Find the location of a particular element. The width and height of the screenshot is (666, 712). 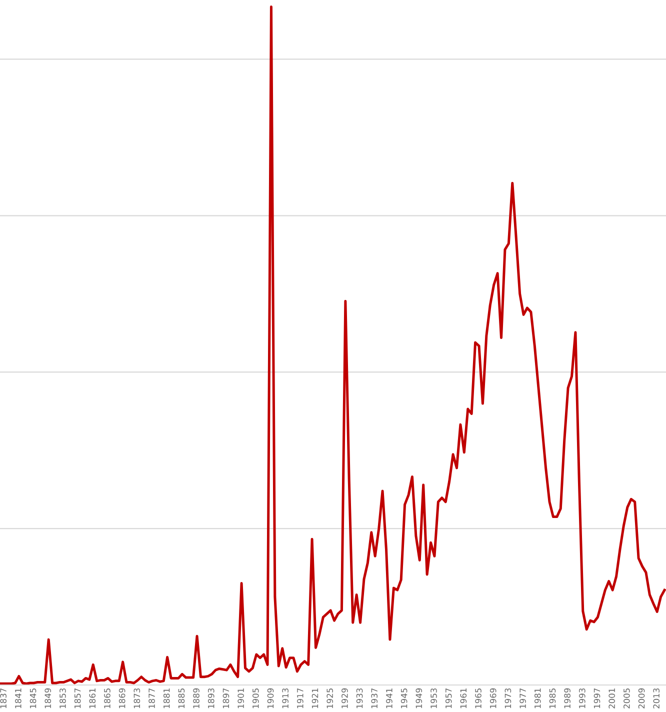

x-tick-label: 1929 is located at coordinates (345, 698).